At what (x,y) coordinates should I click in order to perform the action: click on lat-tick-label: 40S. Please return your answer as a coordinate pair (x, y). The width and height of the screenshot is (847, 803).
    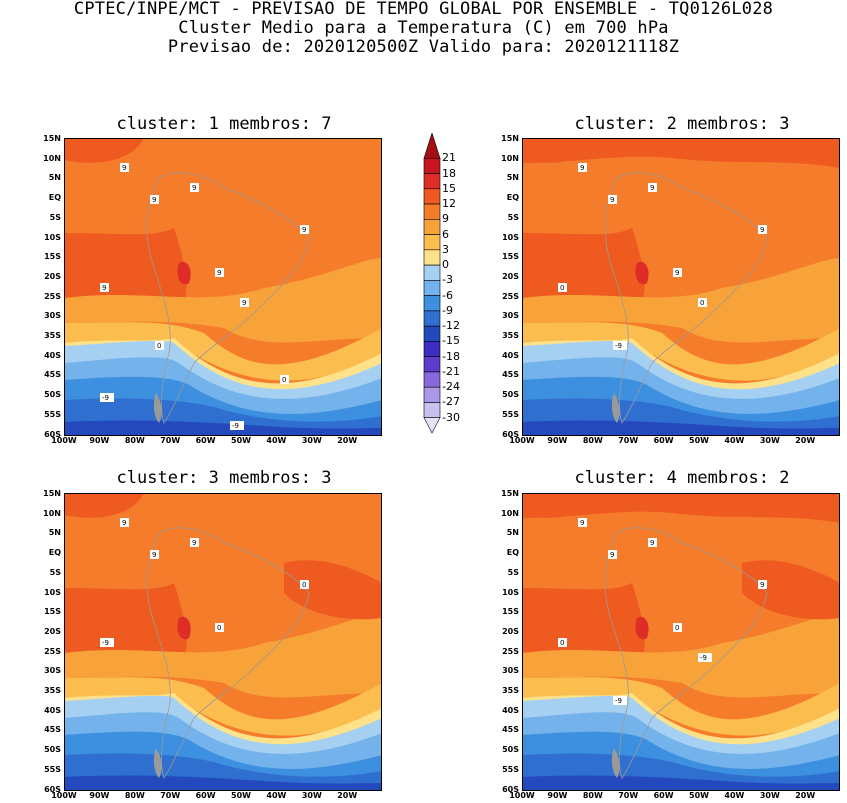
    Looking at the image, I should click on (52, 710).